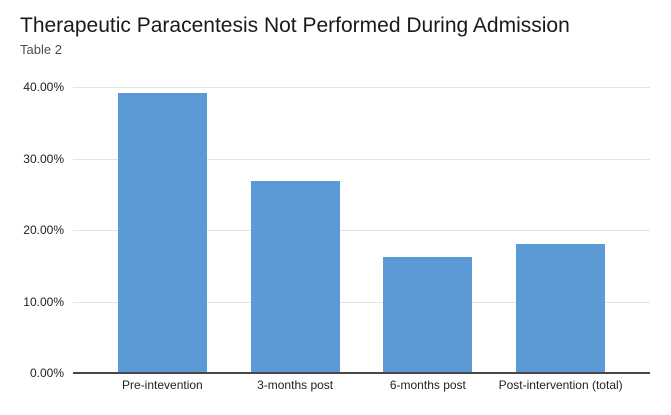 The width and height of the screenshot is (671, 415). Describe the element at coordinates (41, 49) in the screenshot. I see `chart-subtitle: Table 2` at that location.